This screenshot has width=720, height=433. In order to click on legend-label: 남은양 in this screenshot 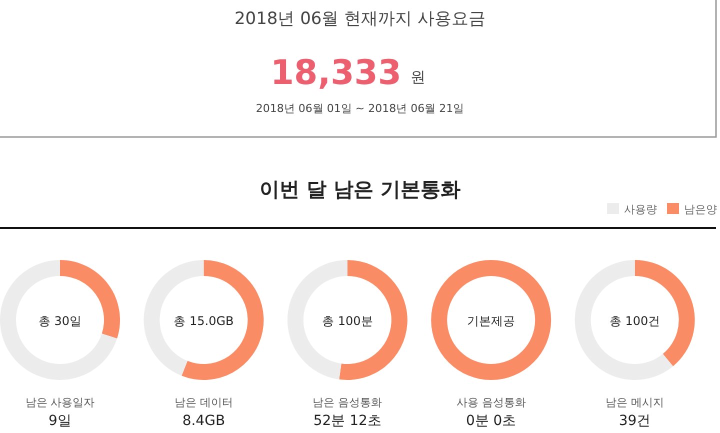, I will do `click(700, 209)`.